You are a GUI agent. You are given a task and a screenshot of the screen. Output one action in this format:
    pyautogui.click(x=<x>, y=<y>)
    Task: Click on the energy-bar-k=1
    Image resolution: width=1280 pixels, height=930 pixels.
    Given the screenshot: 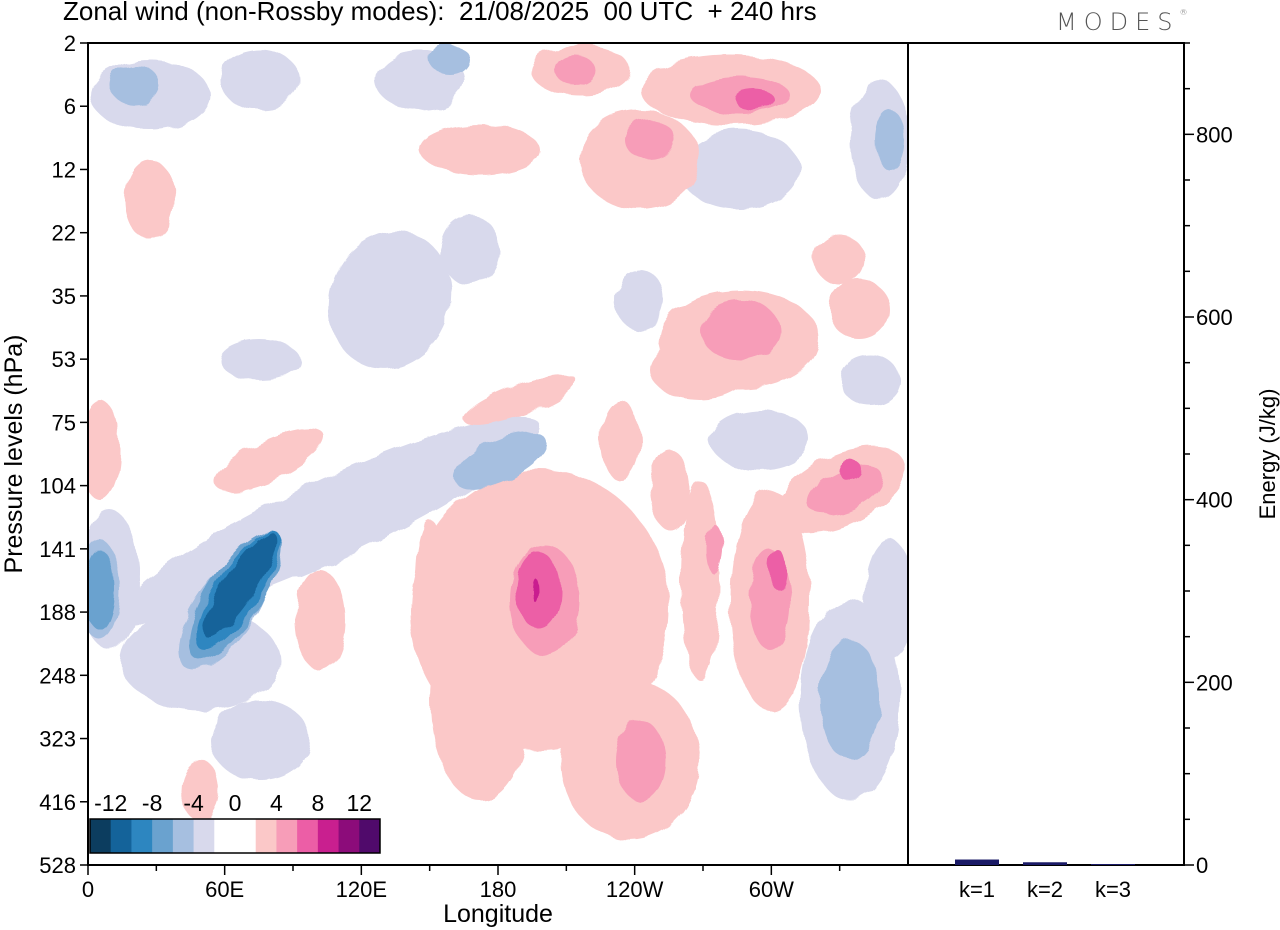 What is the action you would take?
    pyautogui.click(x=977, y=862)
    